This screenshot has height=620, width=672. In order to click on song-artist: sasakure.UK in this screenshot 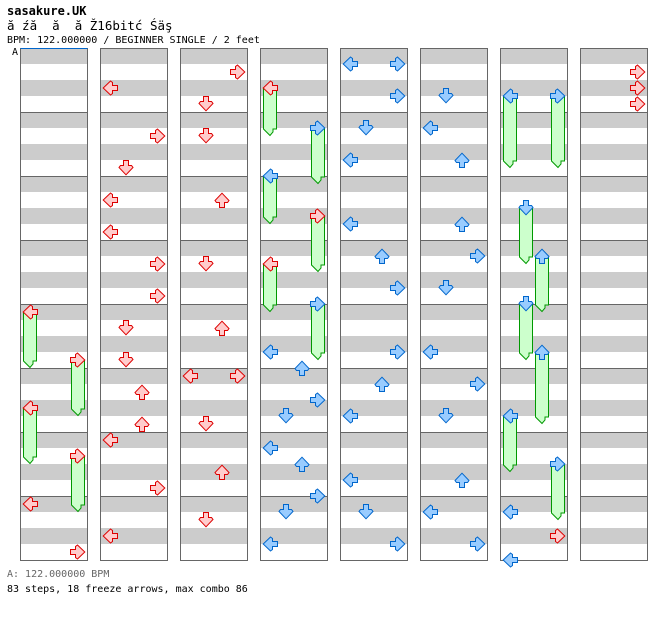, I will do `click(47, 11)`.